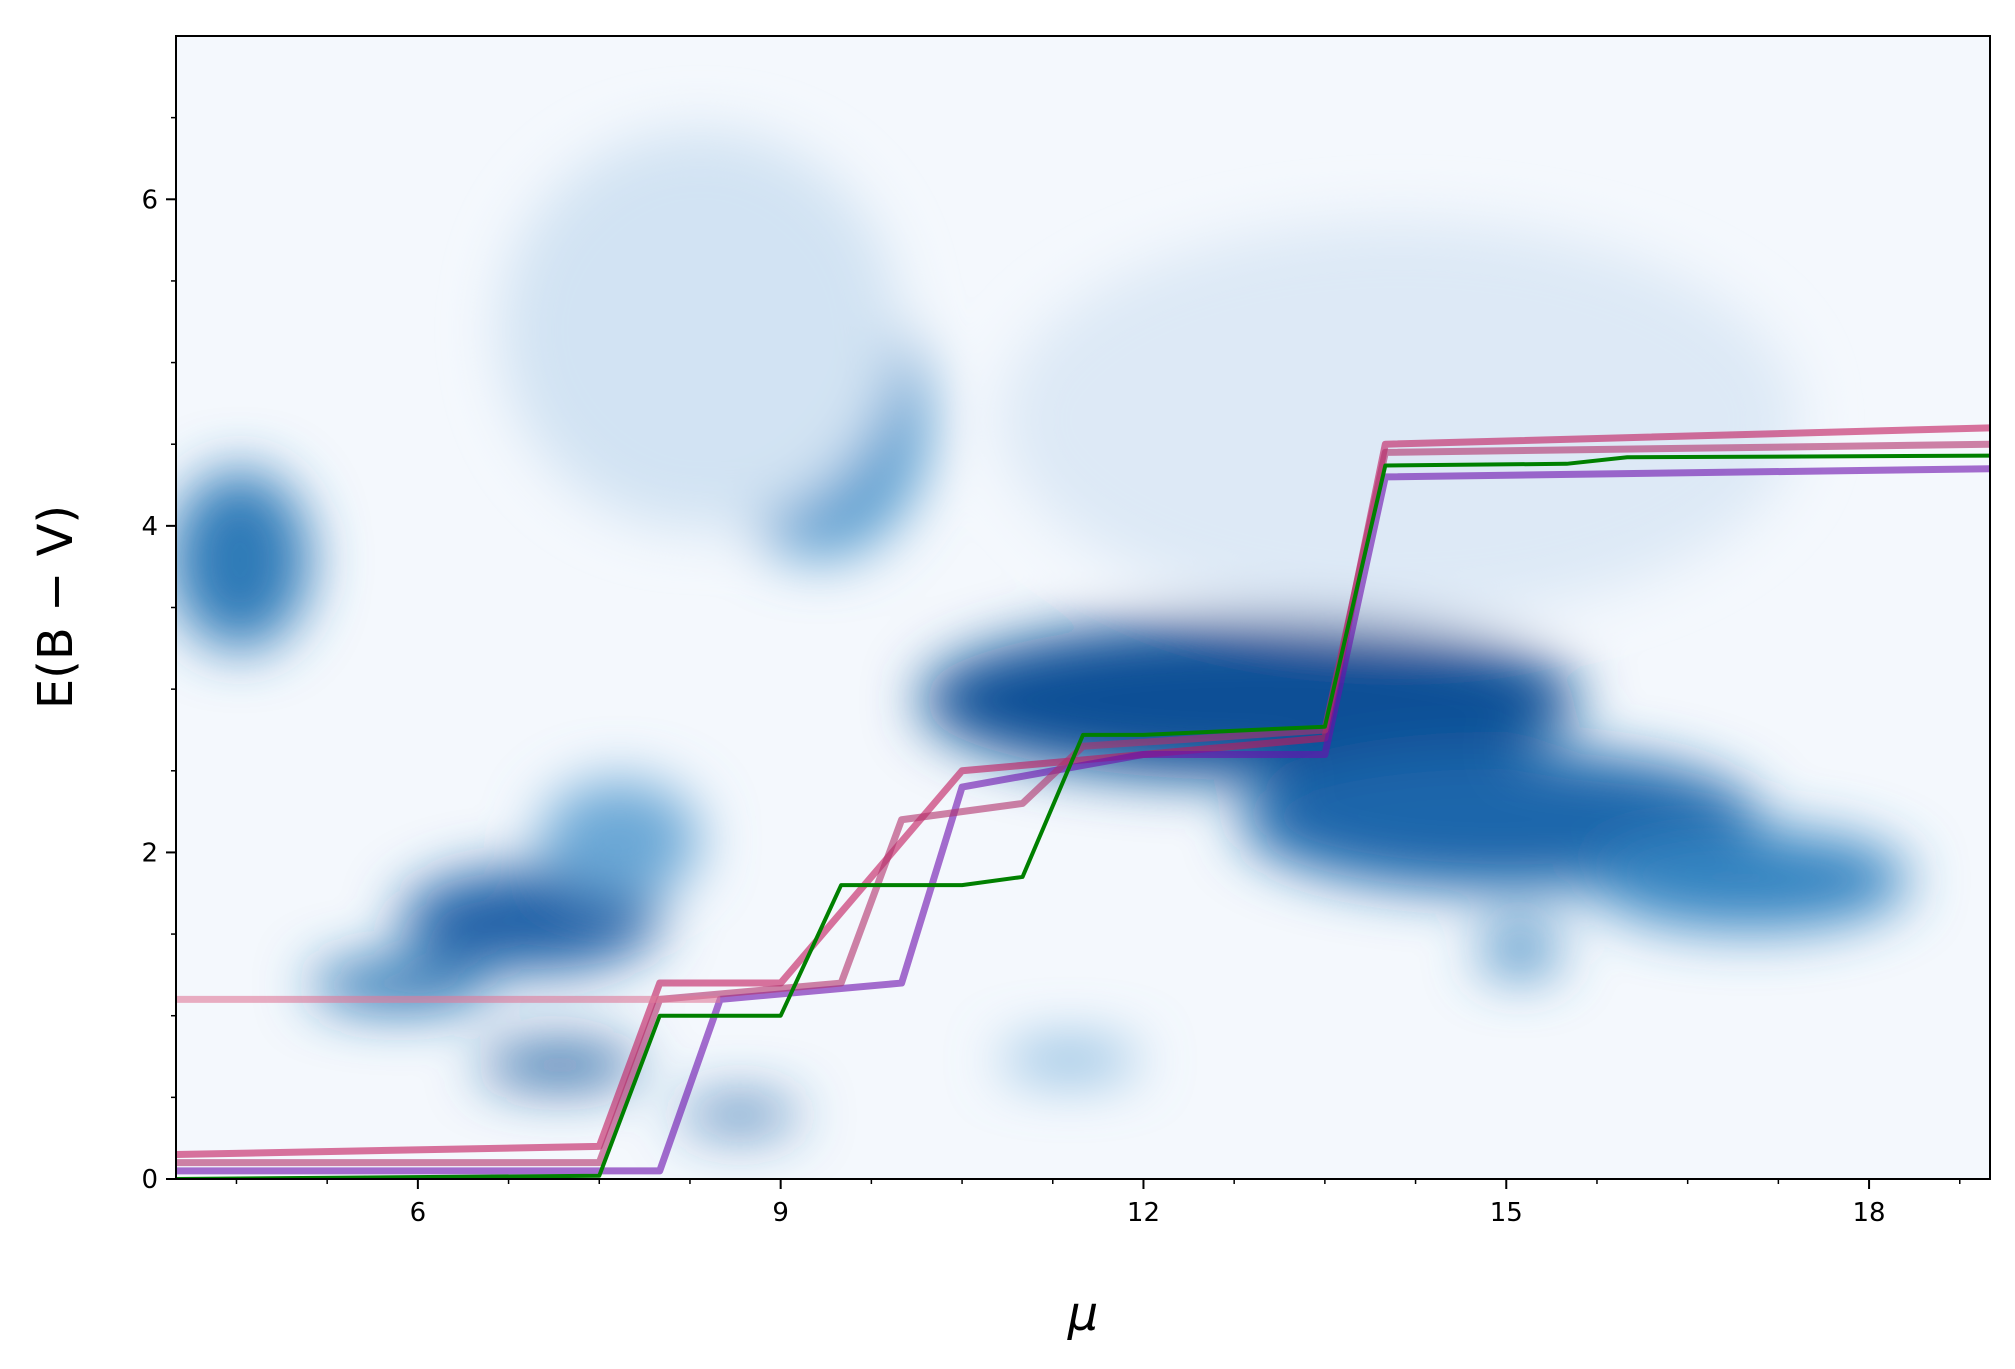 The height and width of the screenshot is (1369, 2015). What do you see at coordinates (149, 1180) in the screenshot?
I see `y-tick-label: 0` at bounding box center [149, 1180].